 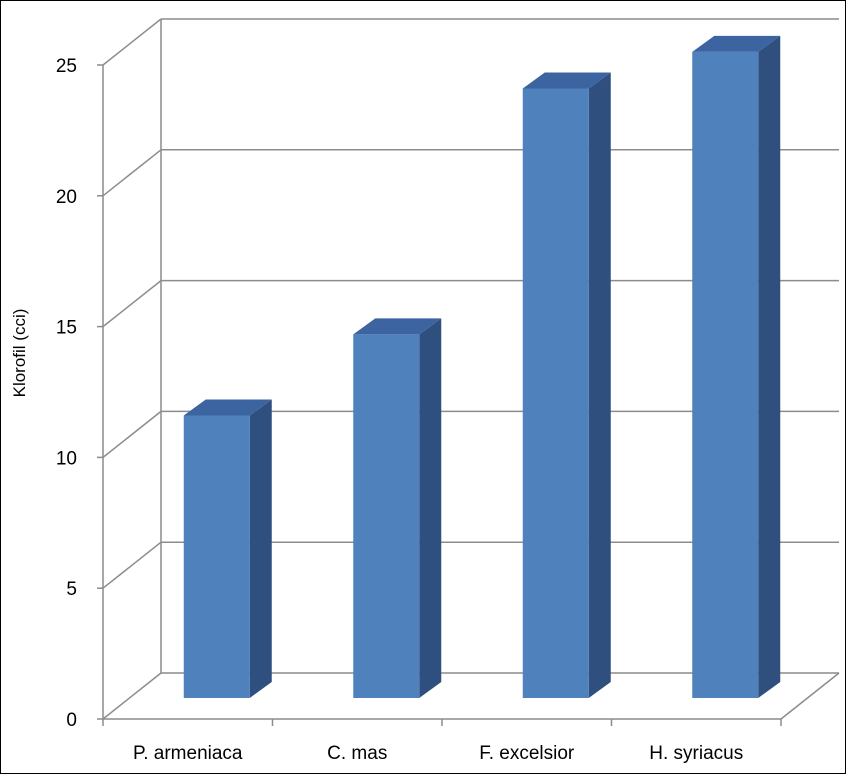 I want to click on y-axis-title: Klorofil (cci), so click(x=19, y=353).